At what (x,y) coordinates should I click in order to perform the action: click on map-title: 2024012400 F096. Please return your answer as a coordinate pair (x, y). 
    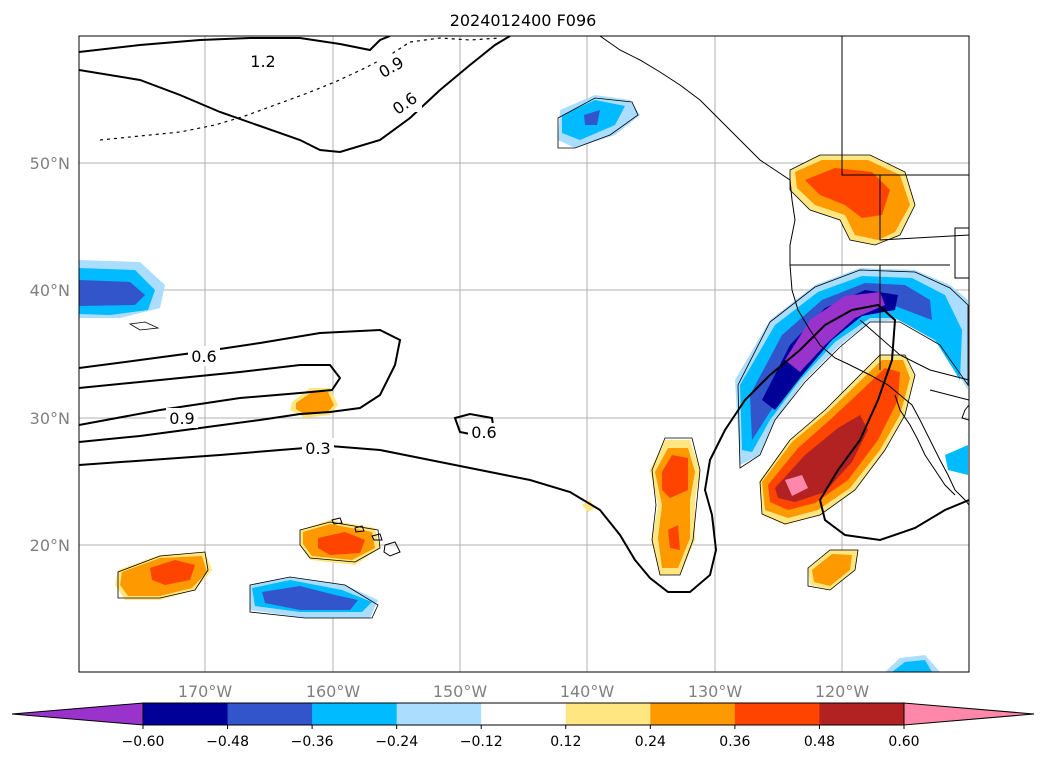
    Looking at the image, I should click on (523, 20).